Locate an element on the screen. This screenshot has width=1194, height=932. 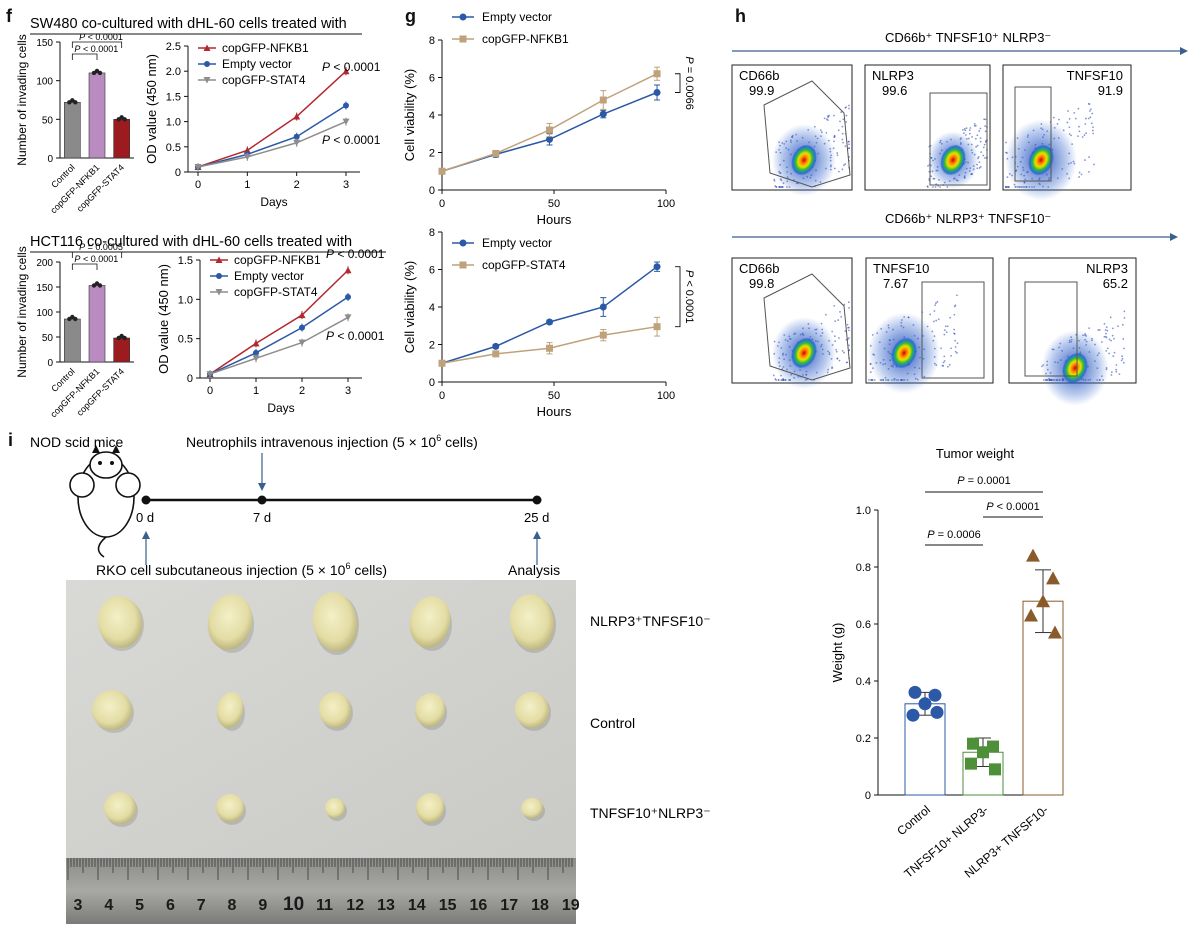
g-c1-bracket is located at coordinates (678, 83).